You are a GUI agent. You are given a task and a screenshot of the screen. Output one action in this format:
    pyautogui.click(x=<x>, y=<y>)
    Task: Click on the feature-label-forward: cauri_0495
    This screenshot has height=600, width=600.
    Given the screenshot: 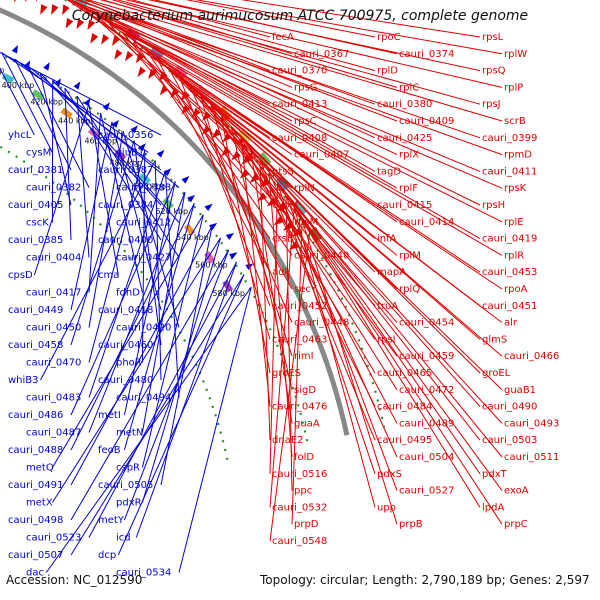 What is the action you would take?
    pyautogui.click(x=404, y=440)
    